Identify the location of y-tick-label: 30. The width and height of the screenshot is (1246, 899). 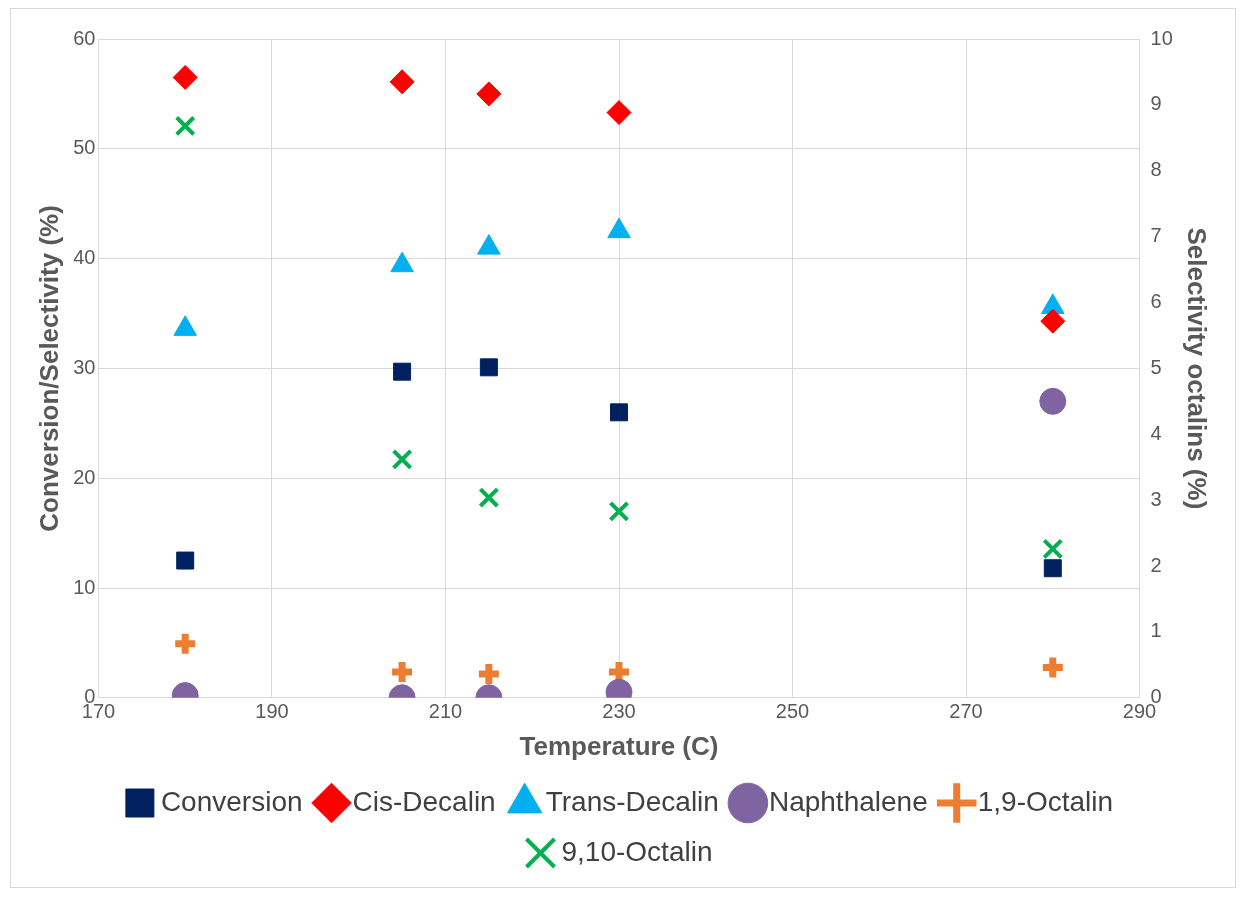
(84, 366).